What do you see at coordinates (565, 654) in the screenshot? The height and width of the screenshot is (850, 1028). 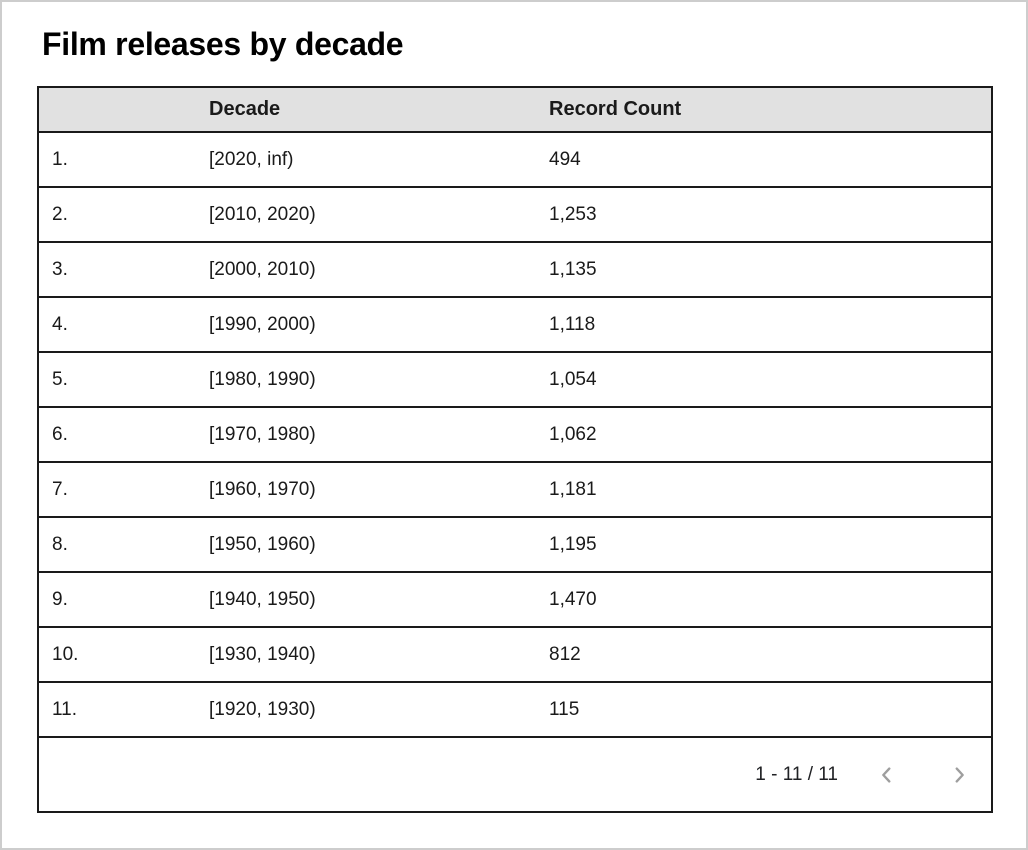 I see `record-count-cell: 812` at bounding box center [565, 654].